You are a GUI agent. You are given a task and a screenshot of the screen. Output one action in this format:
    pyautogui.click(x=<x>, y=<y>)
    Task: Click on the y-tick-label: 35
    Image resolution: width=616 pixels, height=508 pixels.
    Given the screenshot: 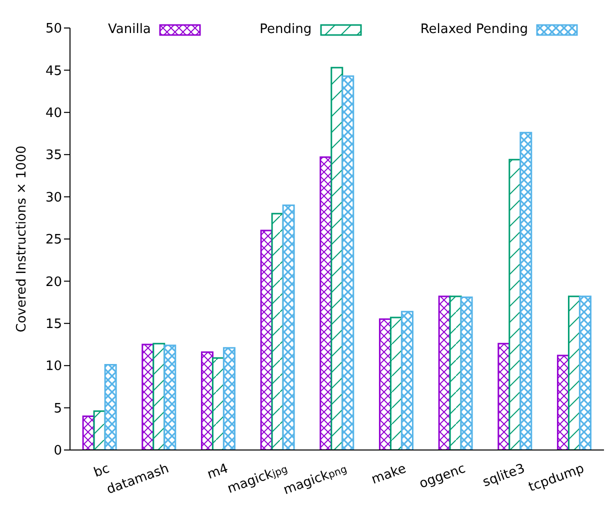 What is the action you would take?
    pyautogui.click(x=53, y=156)
    